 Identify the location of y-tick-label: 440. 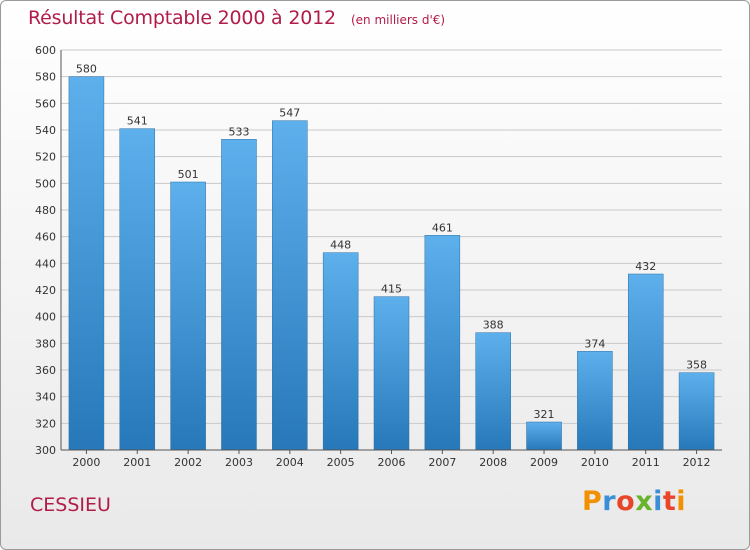
(45, 263).